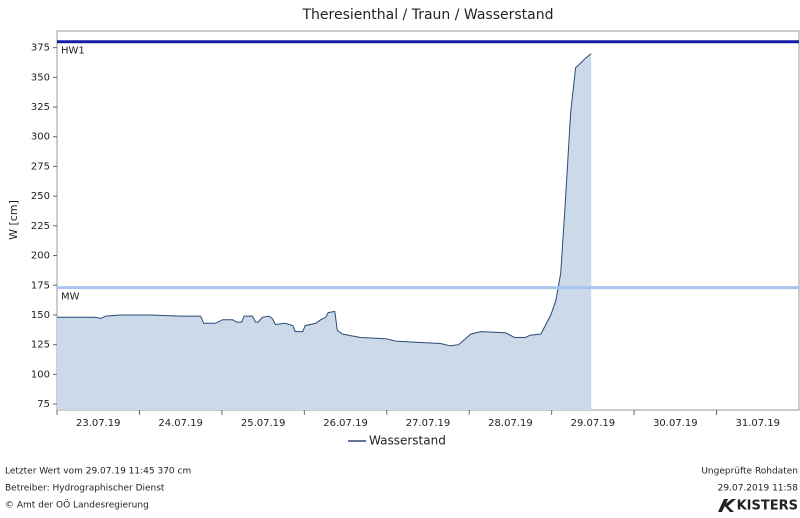  Describe the element at coordinates (40, 374) in the screenshot. I see `y-tick-label: 100` at that location.